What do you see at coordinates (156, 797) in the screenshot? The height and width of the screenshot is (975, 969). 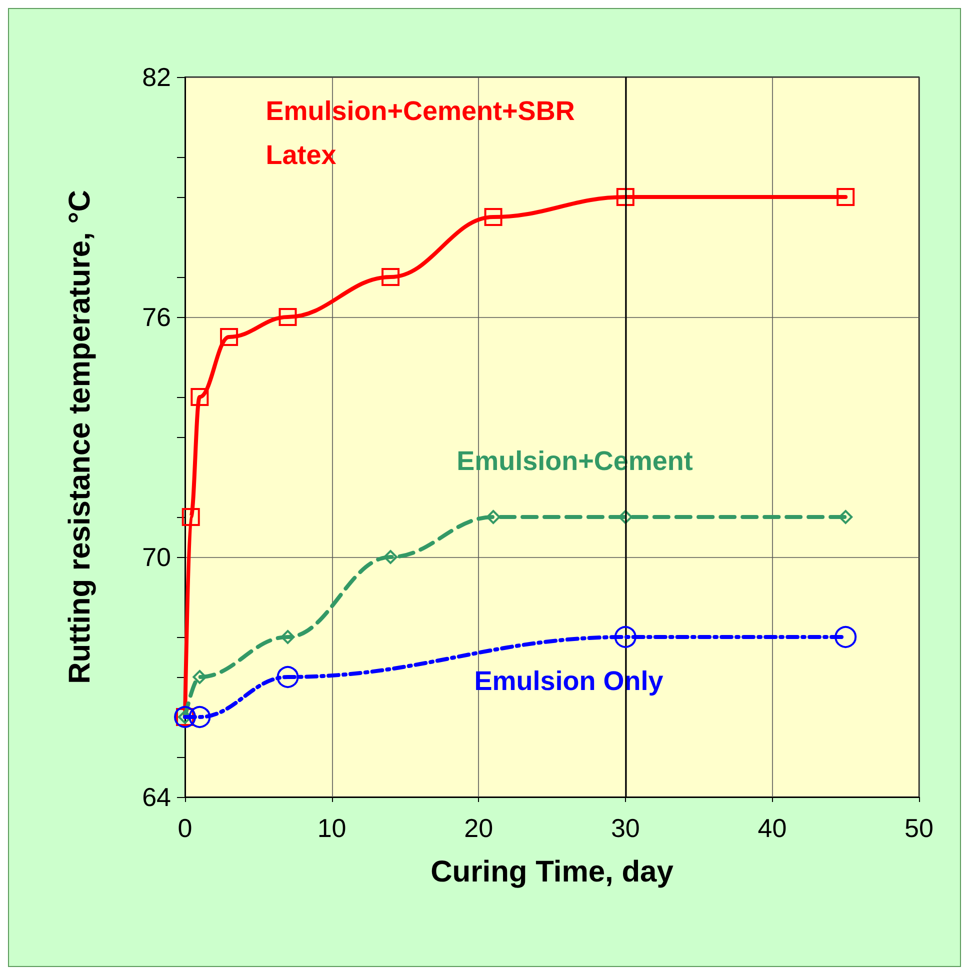 I see `y-tick-label: 64` at bounding box center [156, 797].